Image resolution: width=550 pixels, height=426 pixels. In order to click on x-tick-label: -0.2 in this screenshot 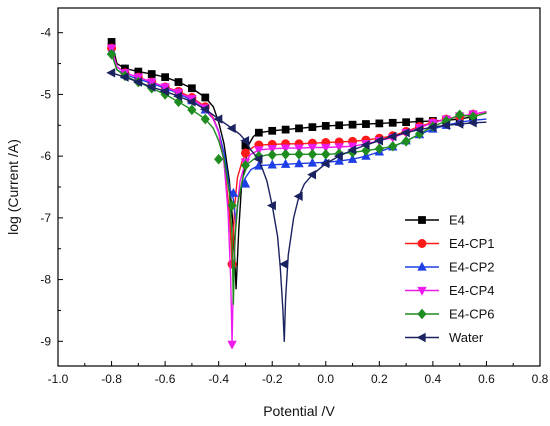, I will do `click(272, 379)`.